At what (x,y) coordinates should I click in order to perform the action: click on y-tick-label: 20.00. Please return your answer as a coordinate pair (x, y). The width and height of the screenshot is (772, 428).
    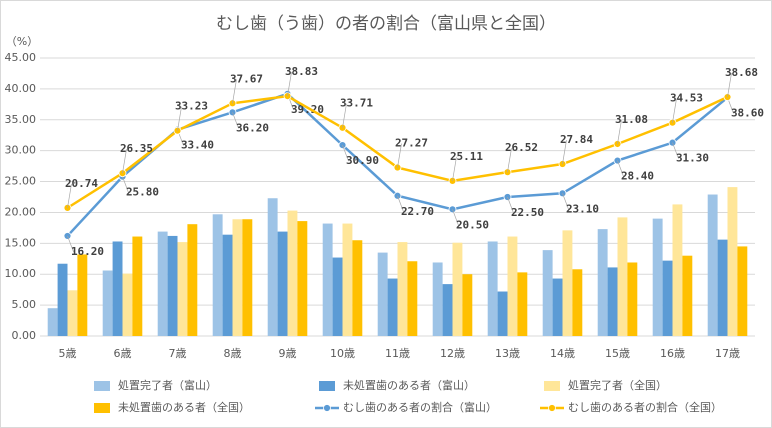
    Looking at the image, I should click on (21, 211).